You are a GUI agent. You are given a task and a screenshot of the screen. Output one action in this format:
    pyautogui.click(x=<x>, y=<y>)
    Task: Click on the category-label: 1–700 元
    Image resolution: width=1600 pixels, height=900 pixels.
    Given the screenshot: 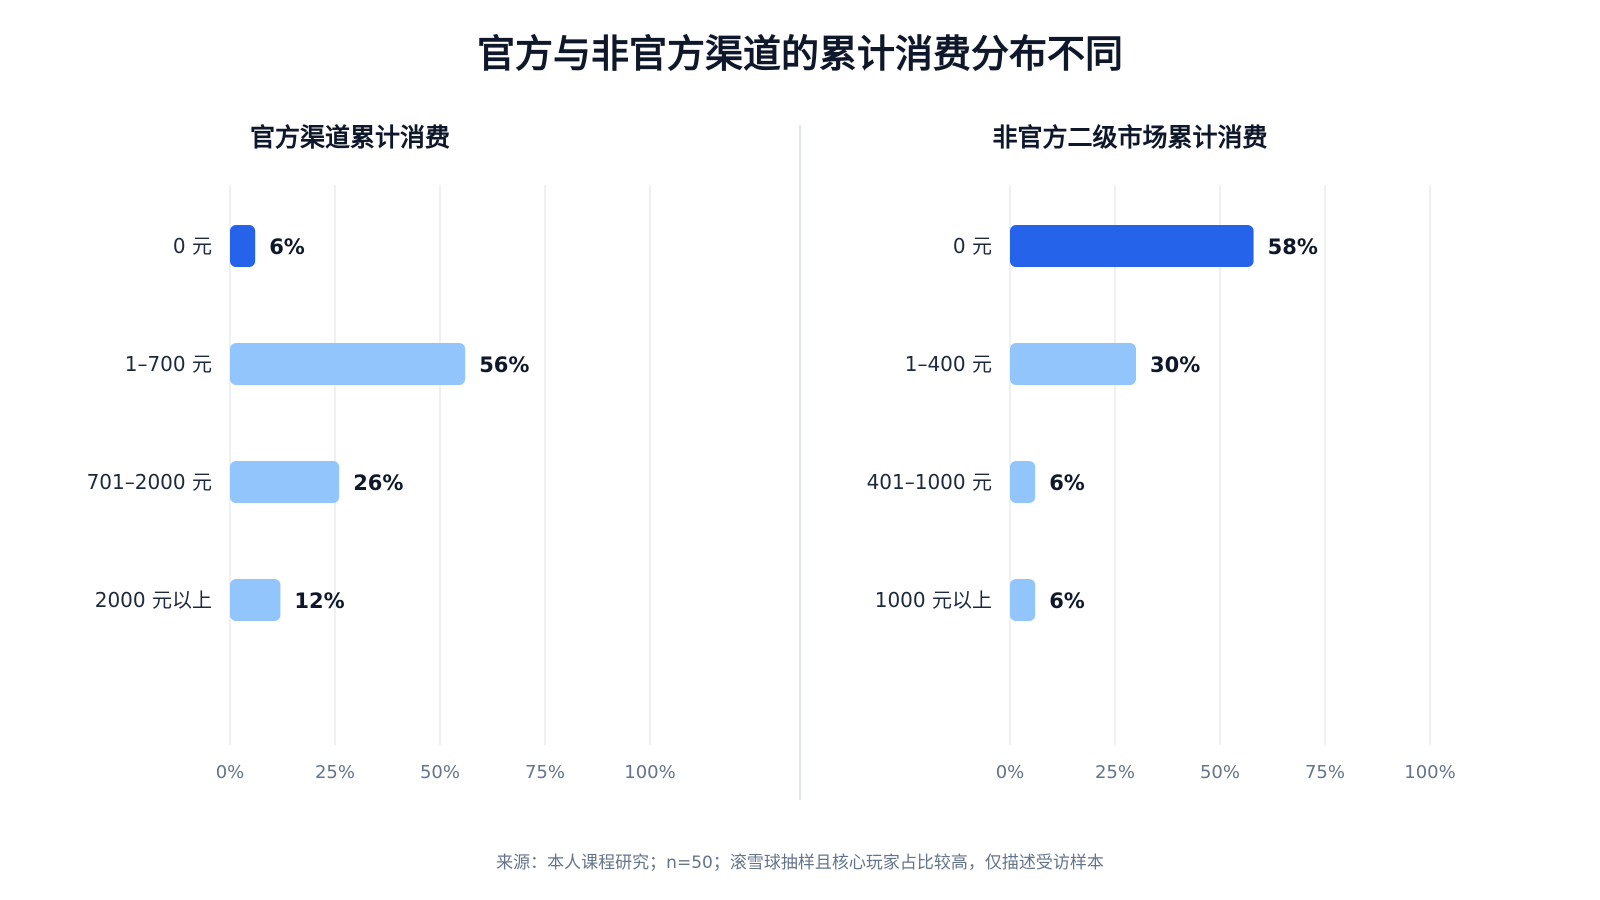 What is the action you would take?
    pyautogui.click(x=168, y=364)
    